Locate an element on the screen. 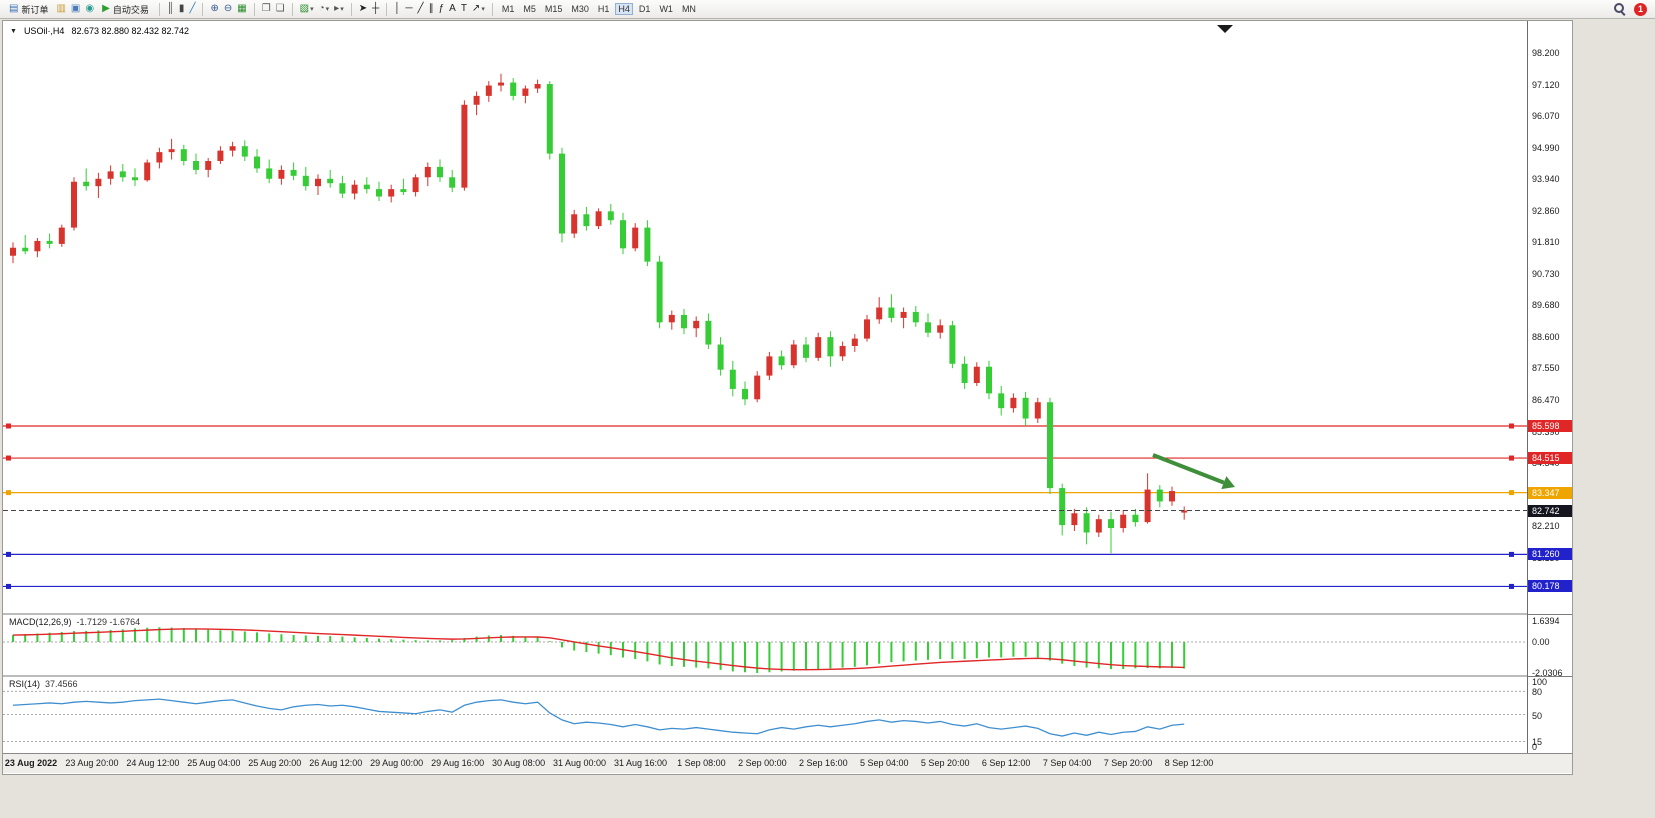 The image size is (1655, 818). time-axis-label: 31 Aug 16:00 is located at coordinates (640, 763).